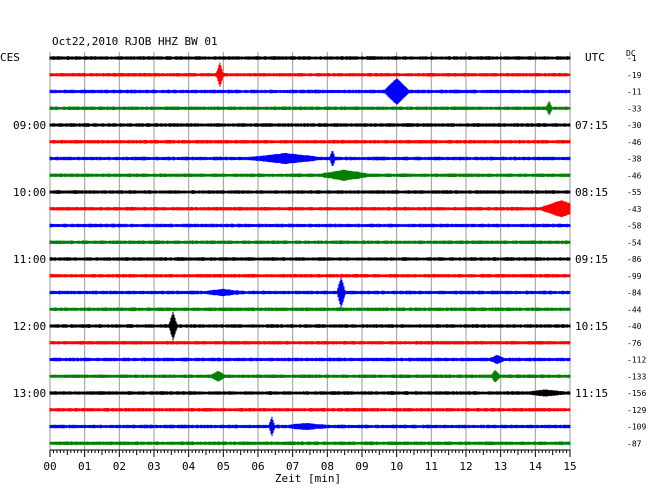  What do you see at coordinates (119, 466) in the screenshot?
I see `x-tick-label: 02` at bounding box center [119, 466].